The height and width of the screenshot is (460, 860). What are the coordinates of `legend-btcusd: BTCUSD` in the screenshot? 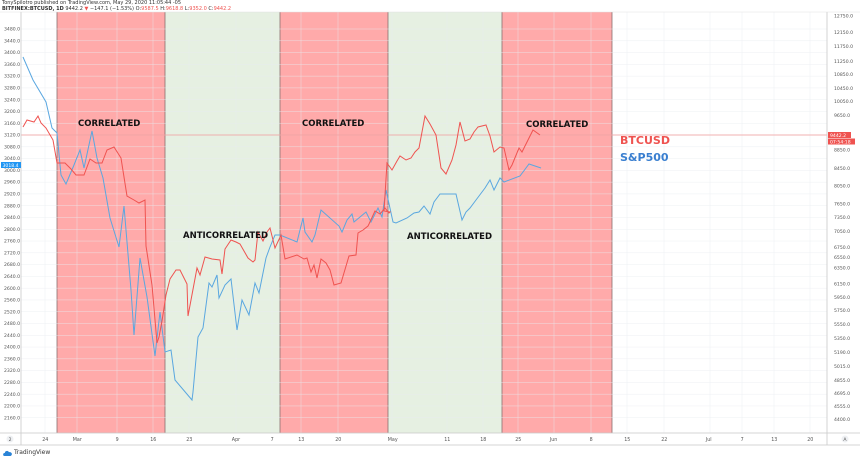 It's located at (645, 140).